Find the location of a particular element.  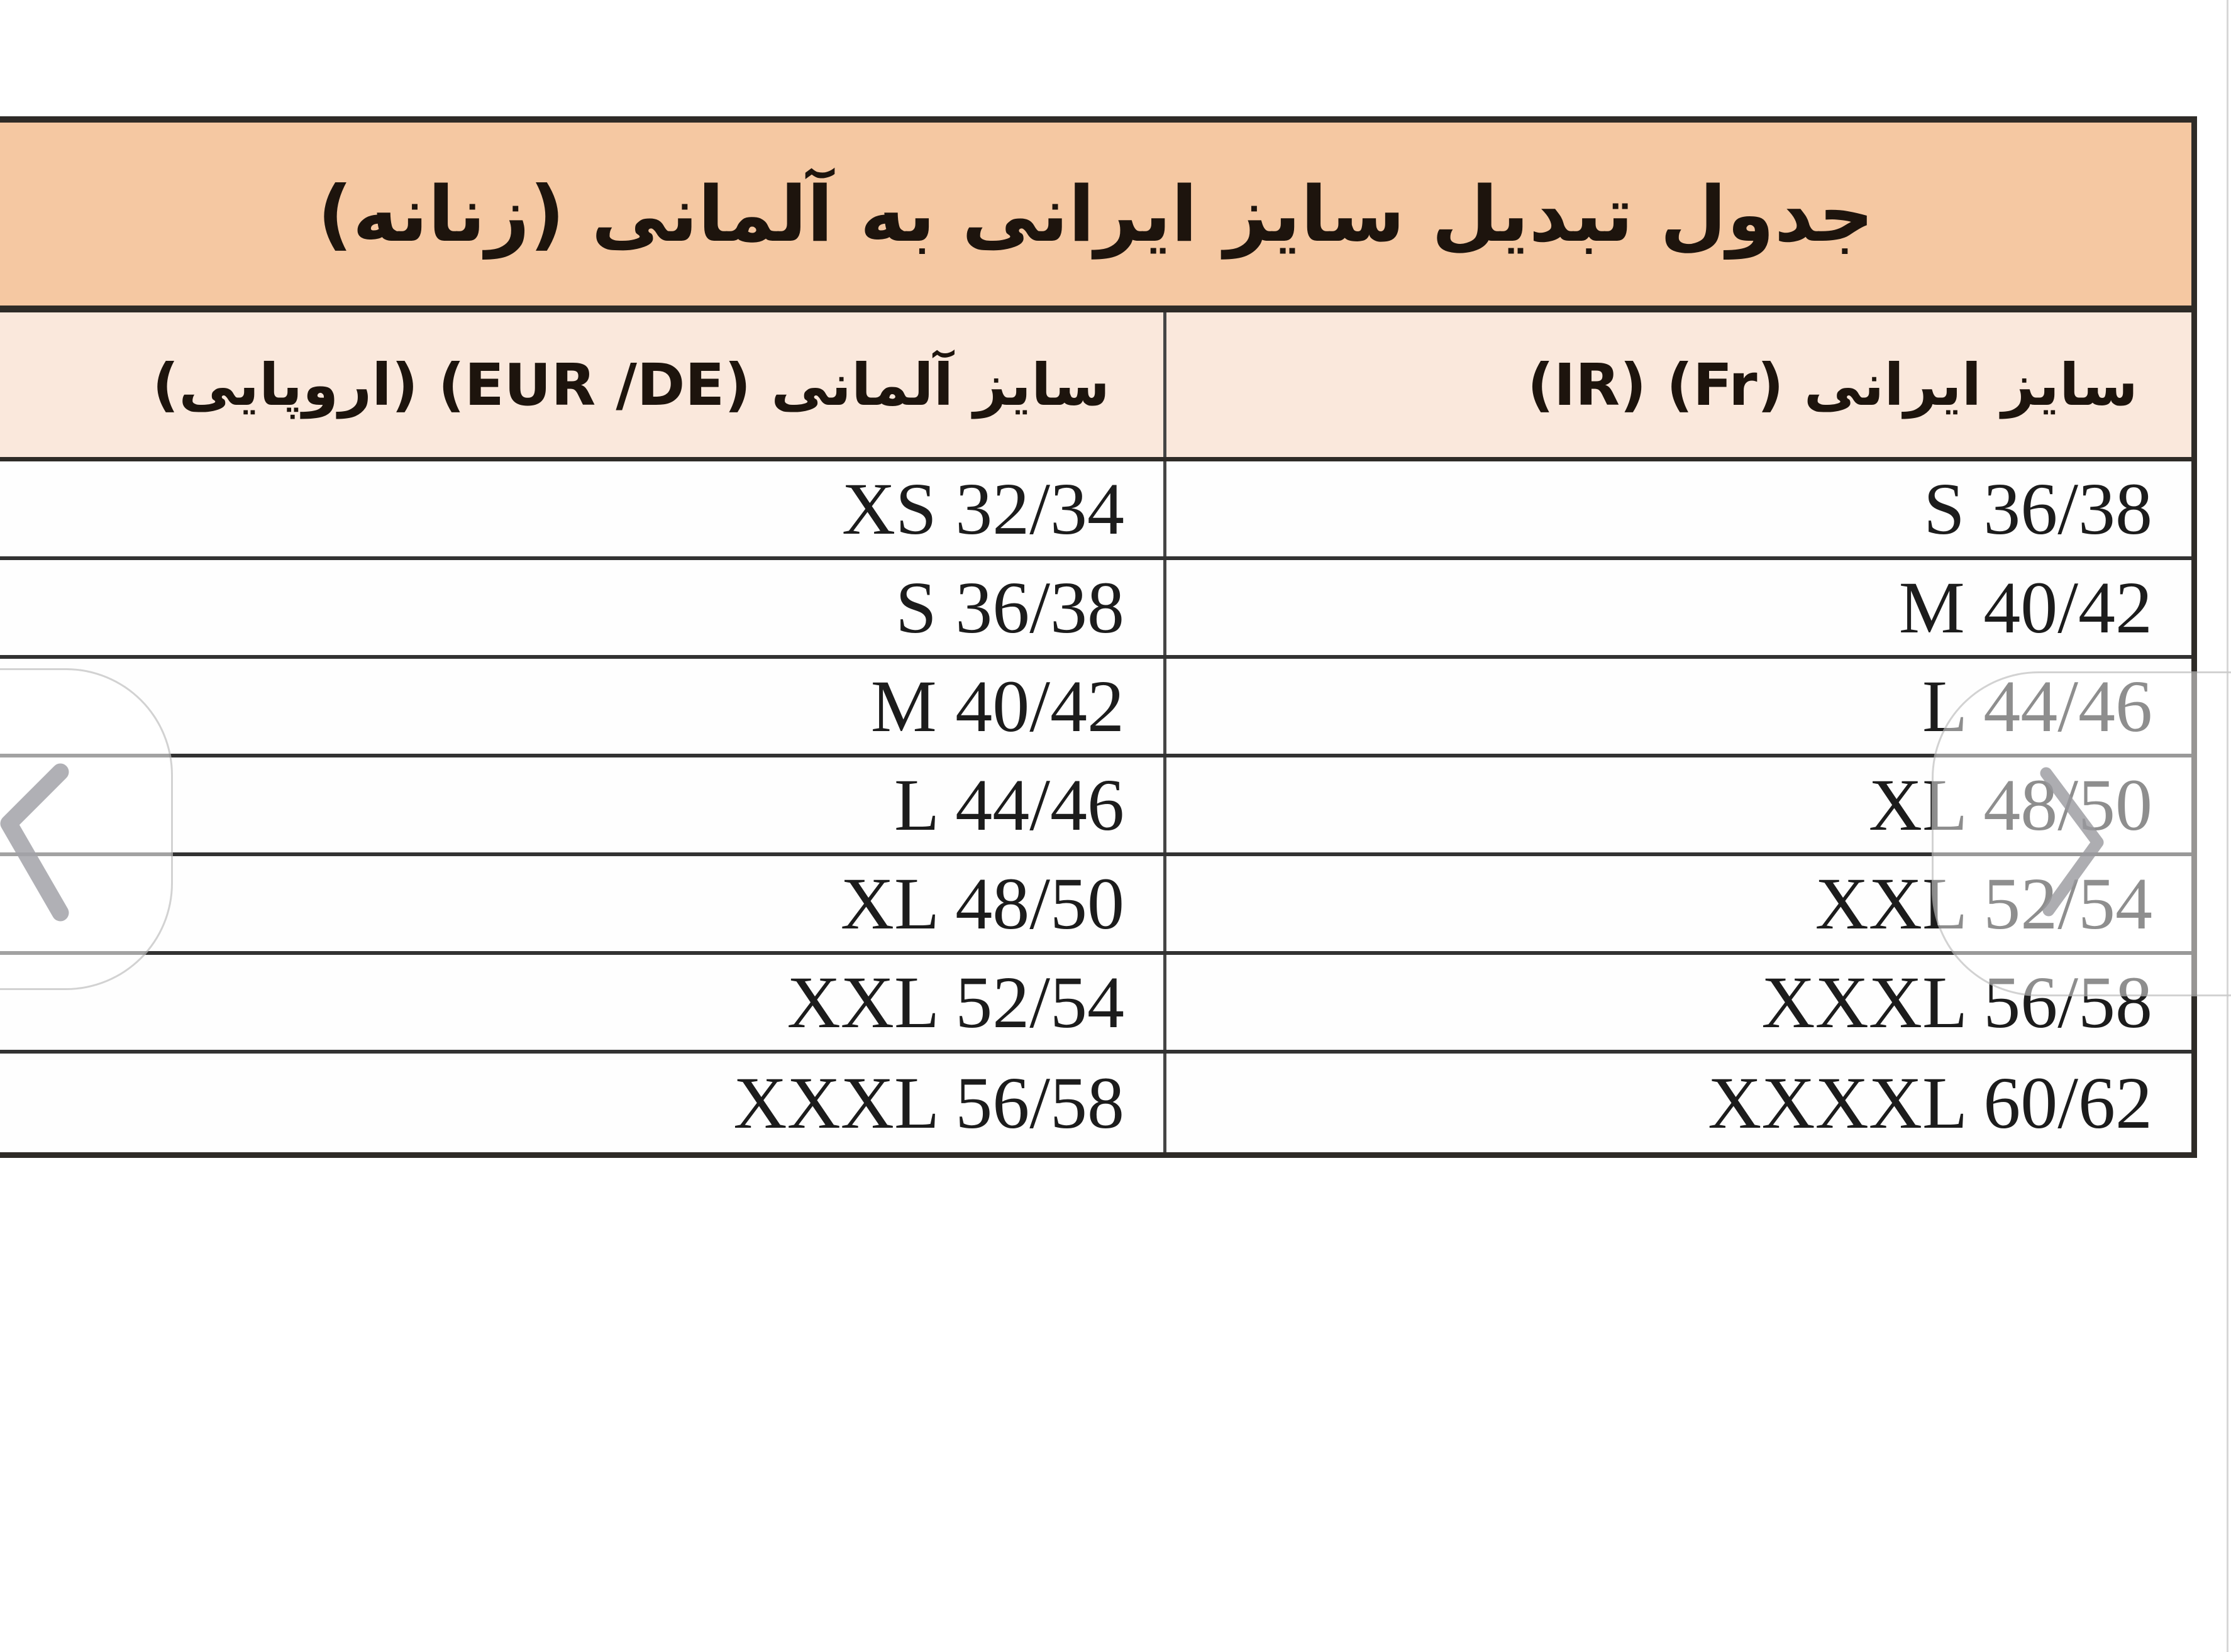

german-size-value: XXXL 56/58 is located at coordinates (929, 1102).